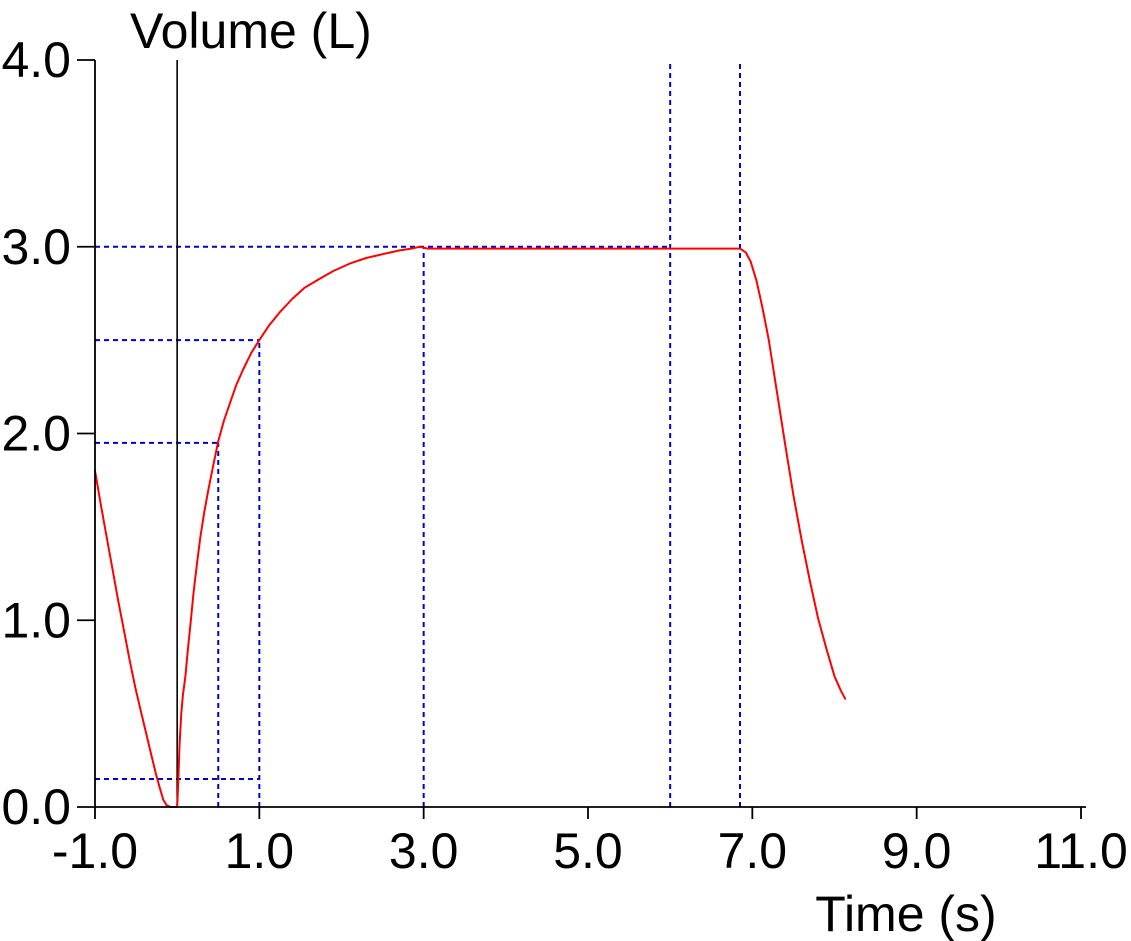 The height and width of the screenshot is (941, 1131). Describe the element at coordinates (260, 851) in the screenshot. I see `x-tick-label-1.0: 1.0` at that location.